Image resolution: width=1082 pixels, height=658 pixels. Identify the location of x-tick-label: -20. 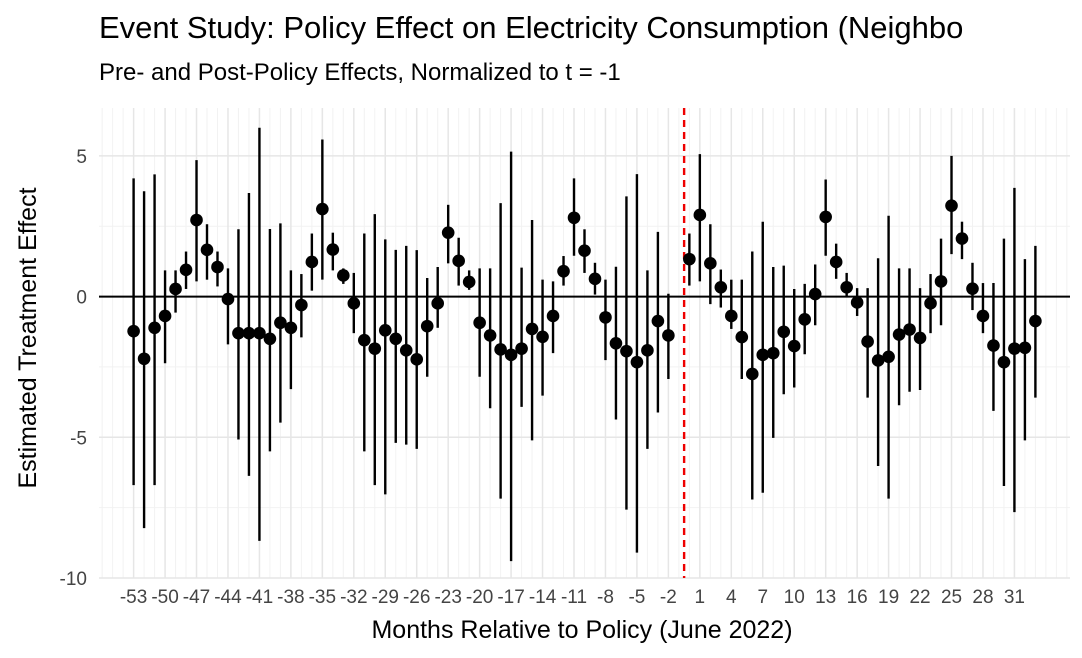
(479, 597).